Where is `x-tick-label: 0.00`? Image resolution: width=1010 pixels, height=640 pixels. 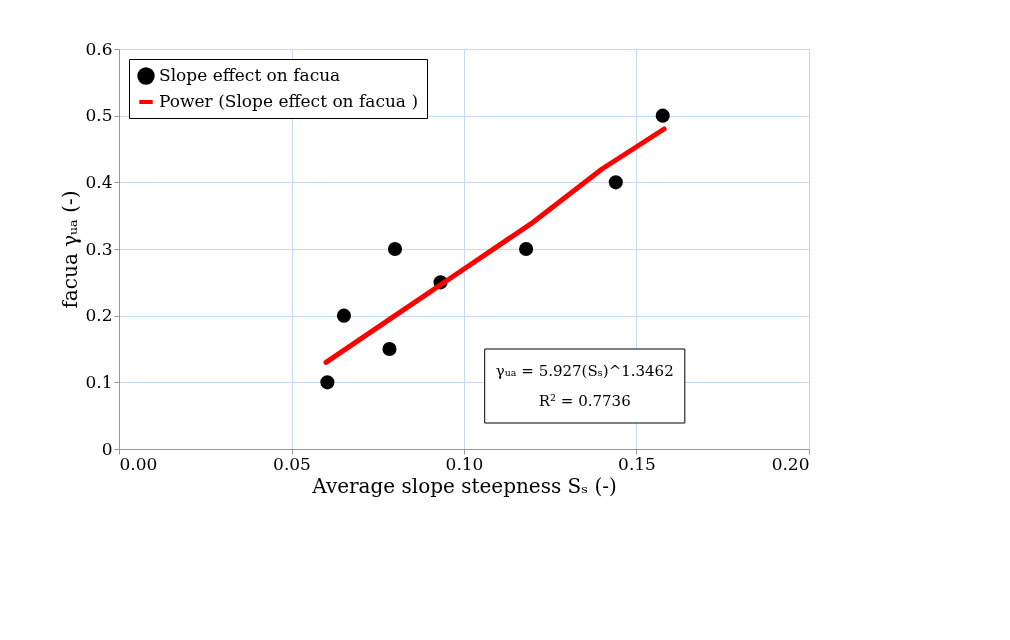 x-tick-label: 0.00 is located at coordinates (138, 463).